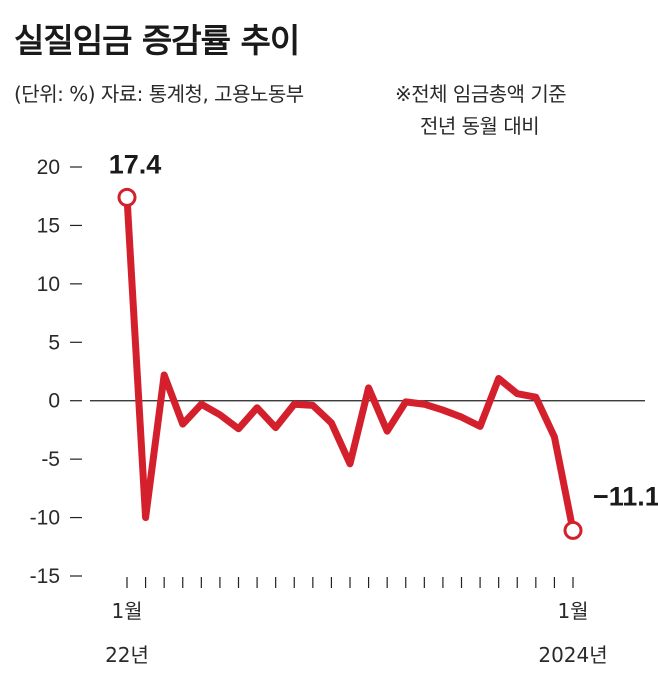 Image resolution: width=658 pixels, height=683 pixels. I want to click on y-tick-label: 15, so click(48, 225).